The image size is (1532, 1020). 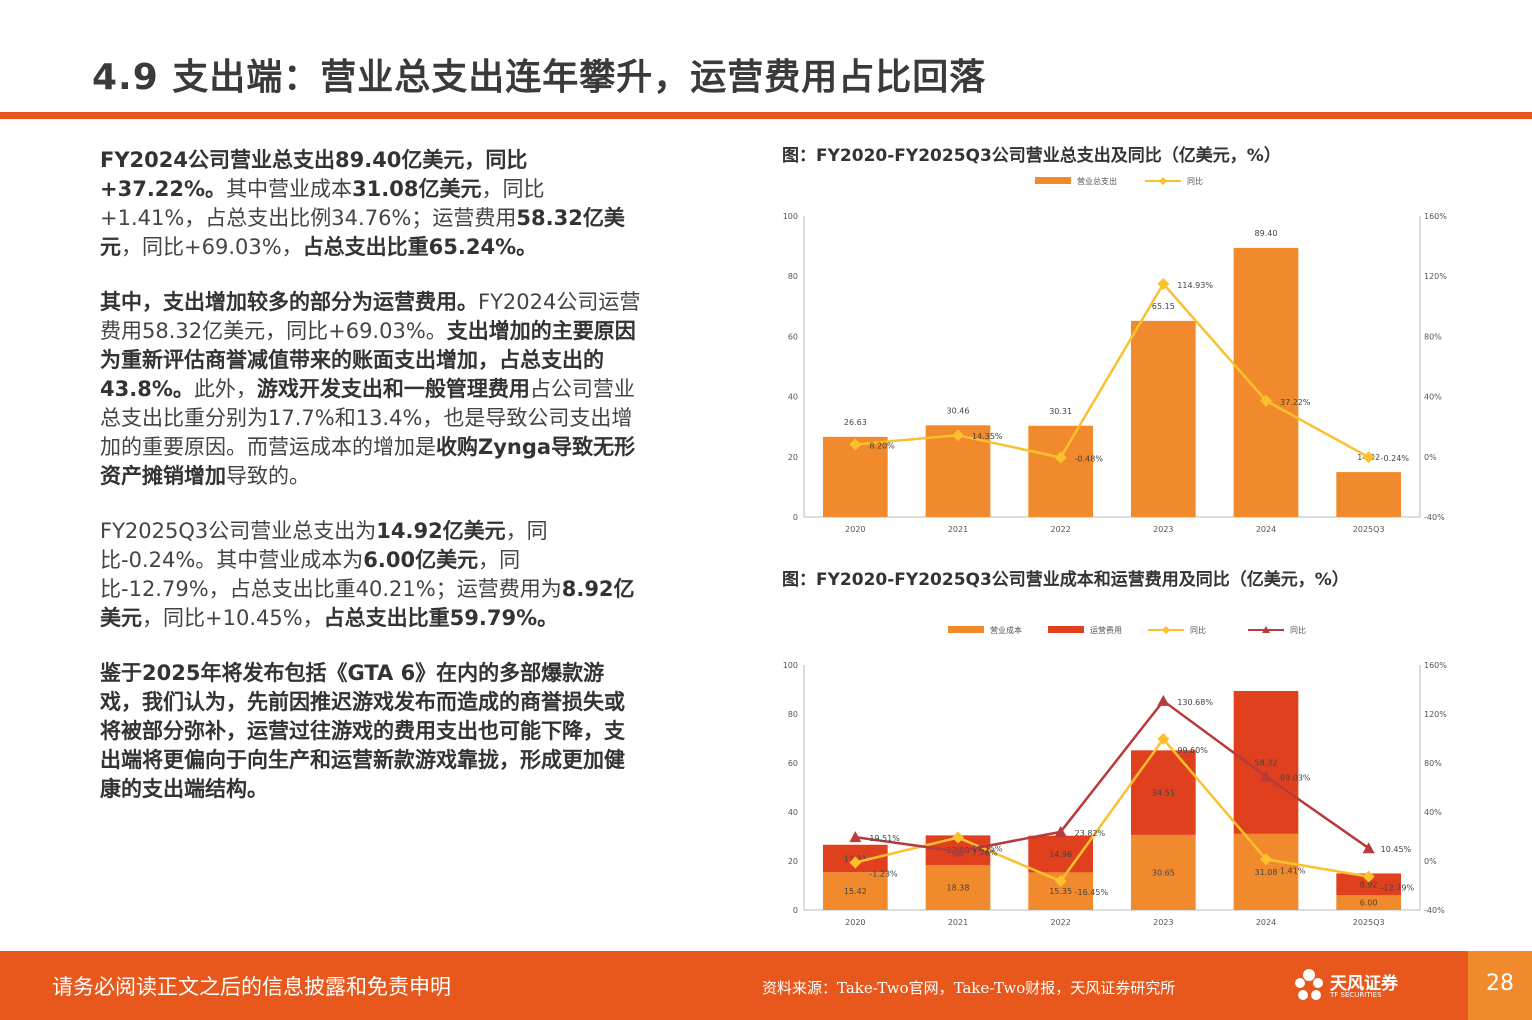 What do you see at coordinates (1395, 458) in the screenshot?
I see `line-value-label: -0.24%` at bounding box center [1395, 458].